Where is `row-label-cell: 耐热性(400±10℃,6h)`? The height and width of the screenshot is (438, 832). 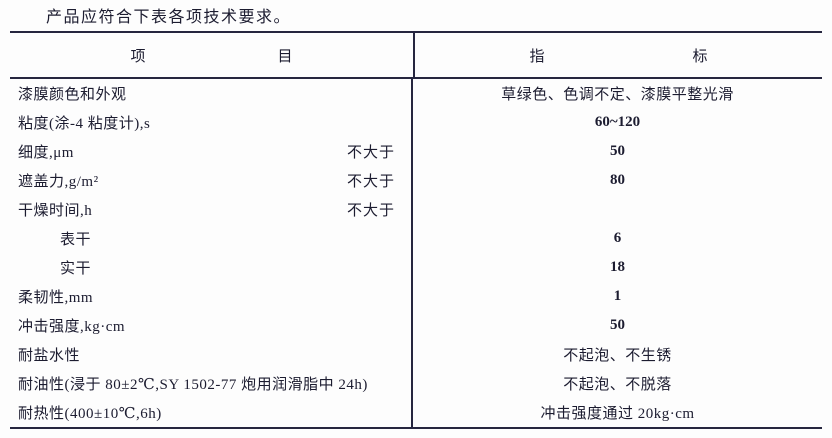
row-label-cell: 耐热性(400±10℃,6h) is located at coordinates (211, 412).